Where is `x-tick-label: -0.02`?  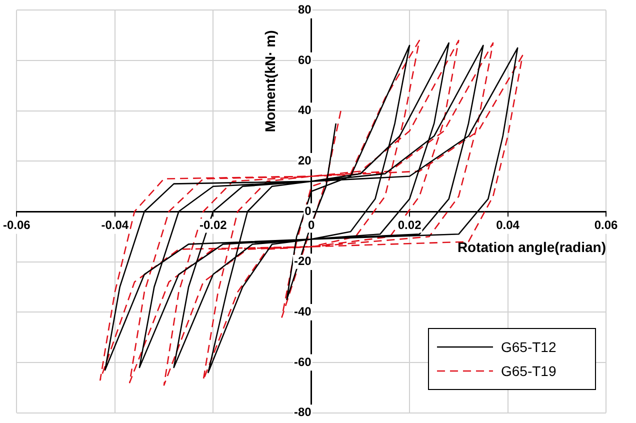
x-tick-label: -0.02 is located at coordinates (213, 225).